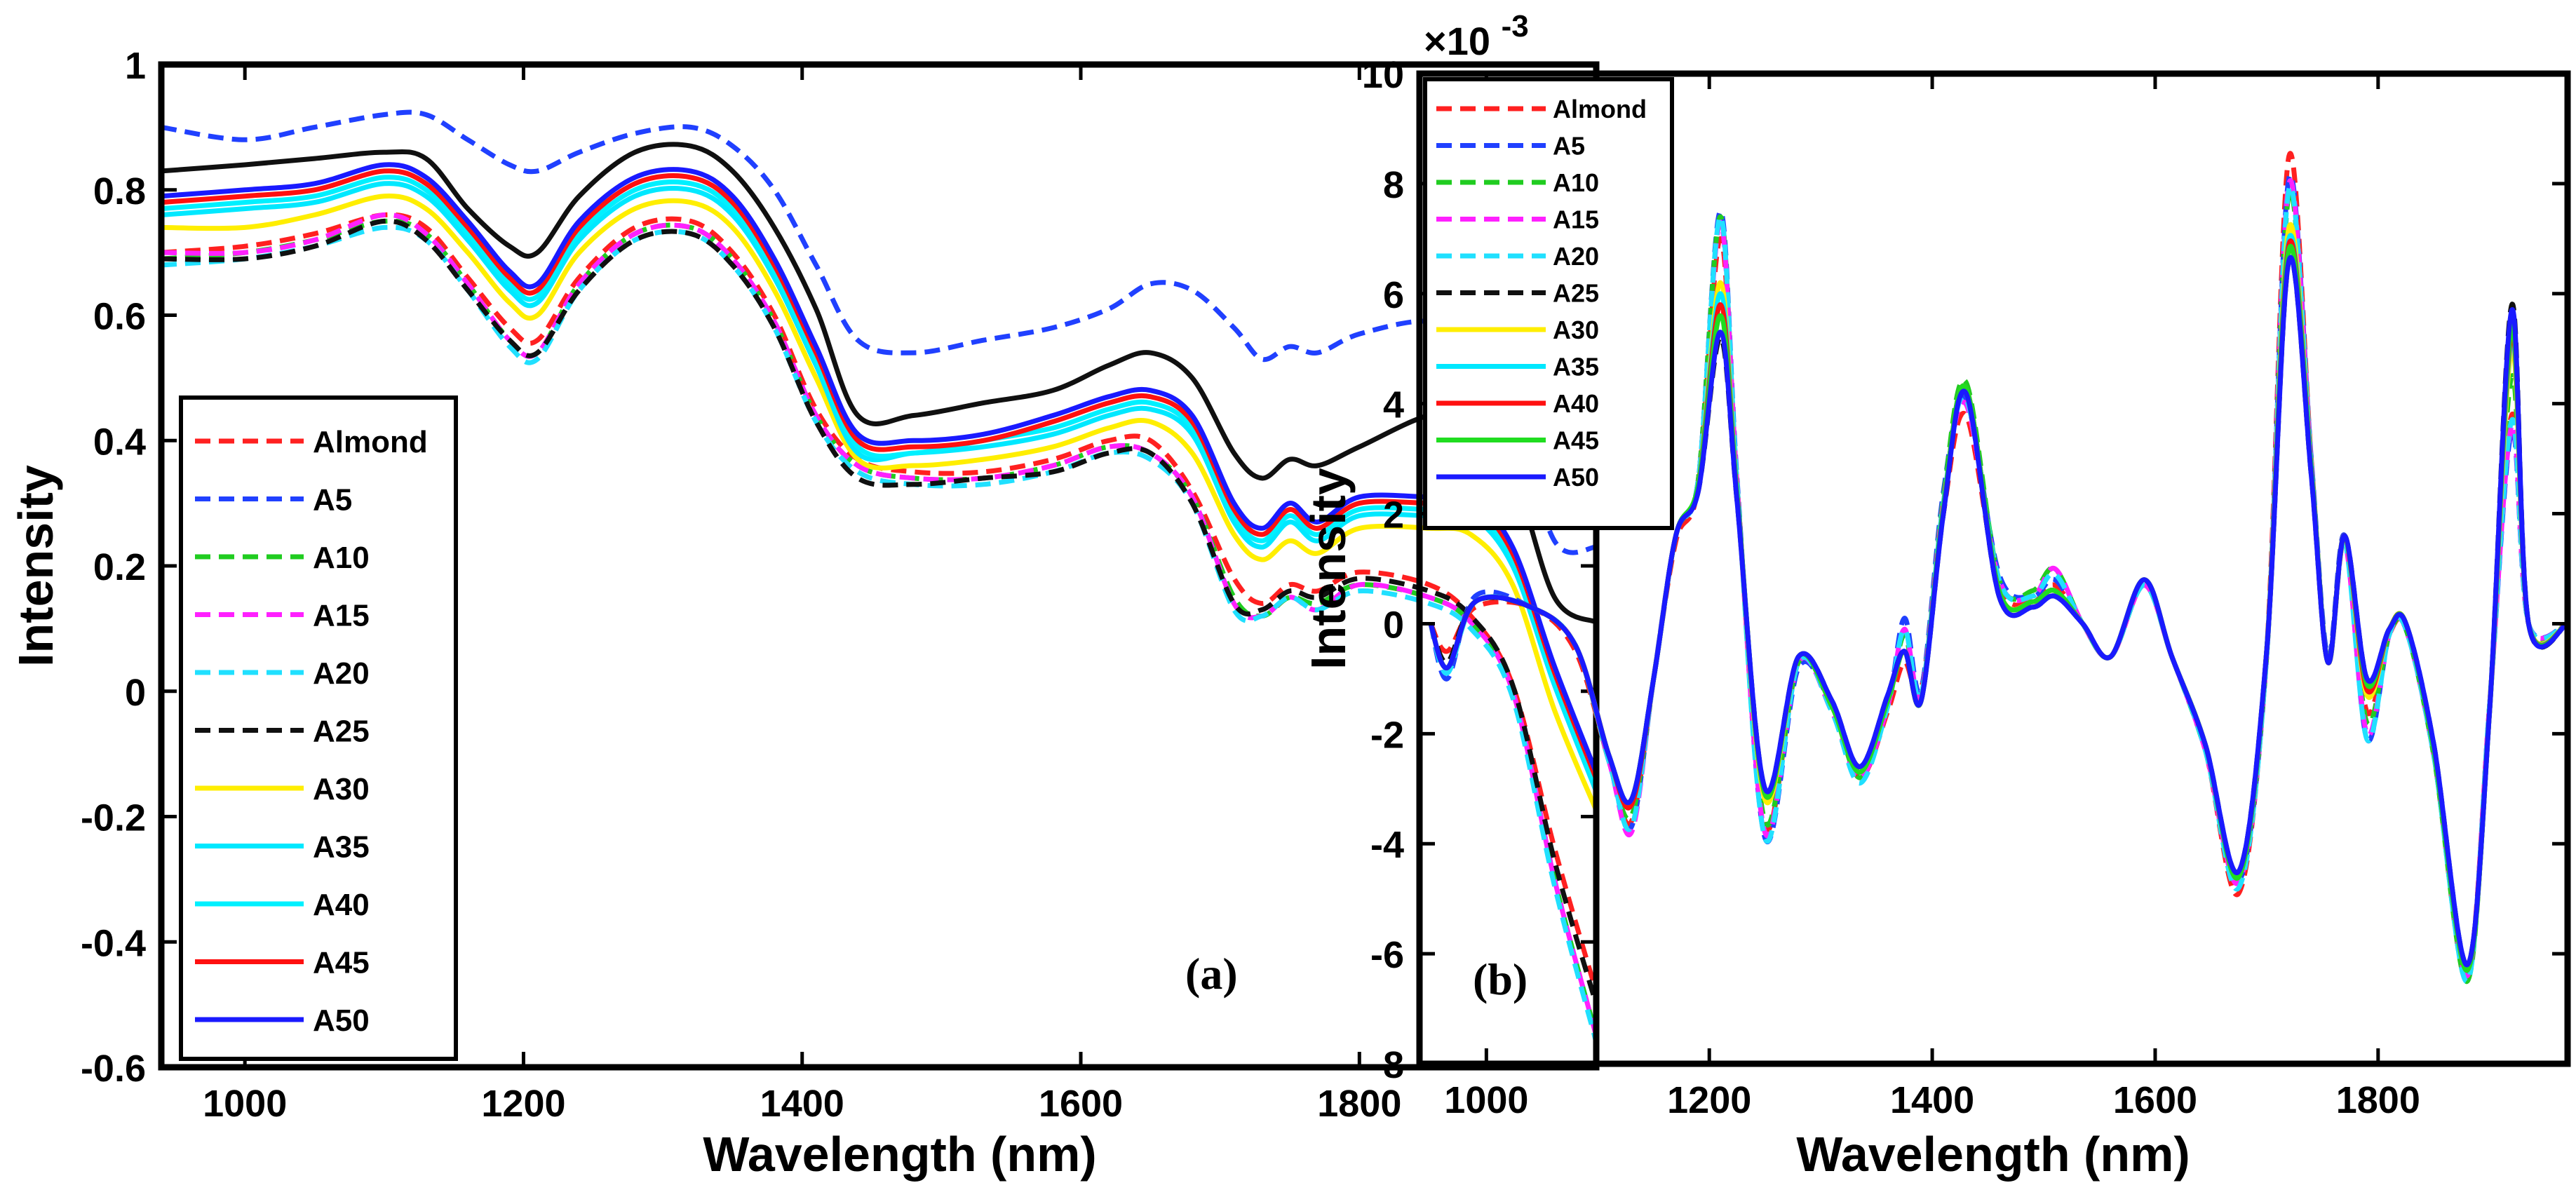 The image size is (2576, 1204). I want to click on panel-b-exponent: ×10 -3, so click(1476, 36).